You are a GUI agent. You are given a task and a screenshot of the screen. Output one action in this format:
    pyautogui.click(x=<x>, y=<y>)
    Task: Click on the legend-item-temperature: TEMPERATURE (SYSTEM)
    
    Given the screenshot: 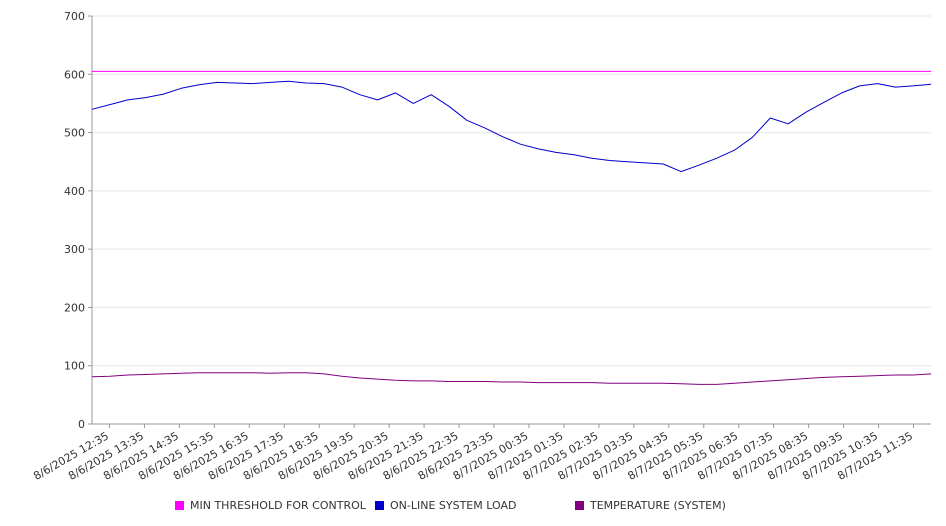 What is the action you would take?
    pyautogui.click(x=650, y=505)
    